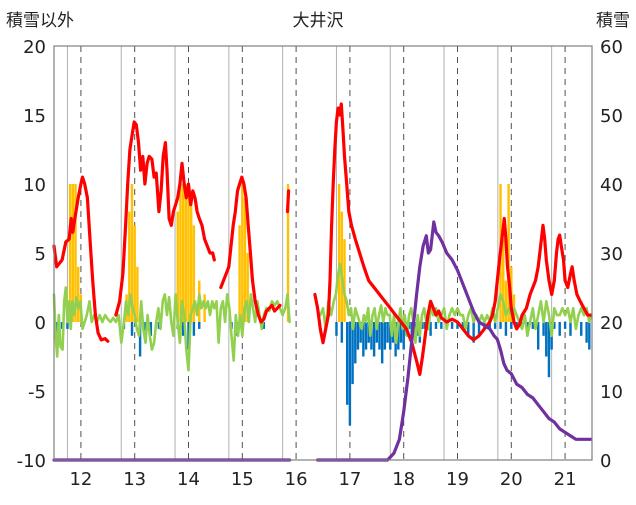  Describe the element at coordinates (37, 392) in the screenshot. I see `left-axis-tick-label: -5` at that location.